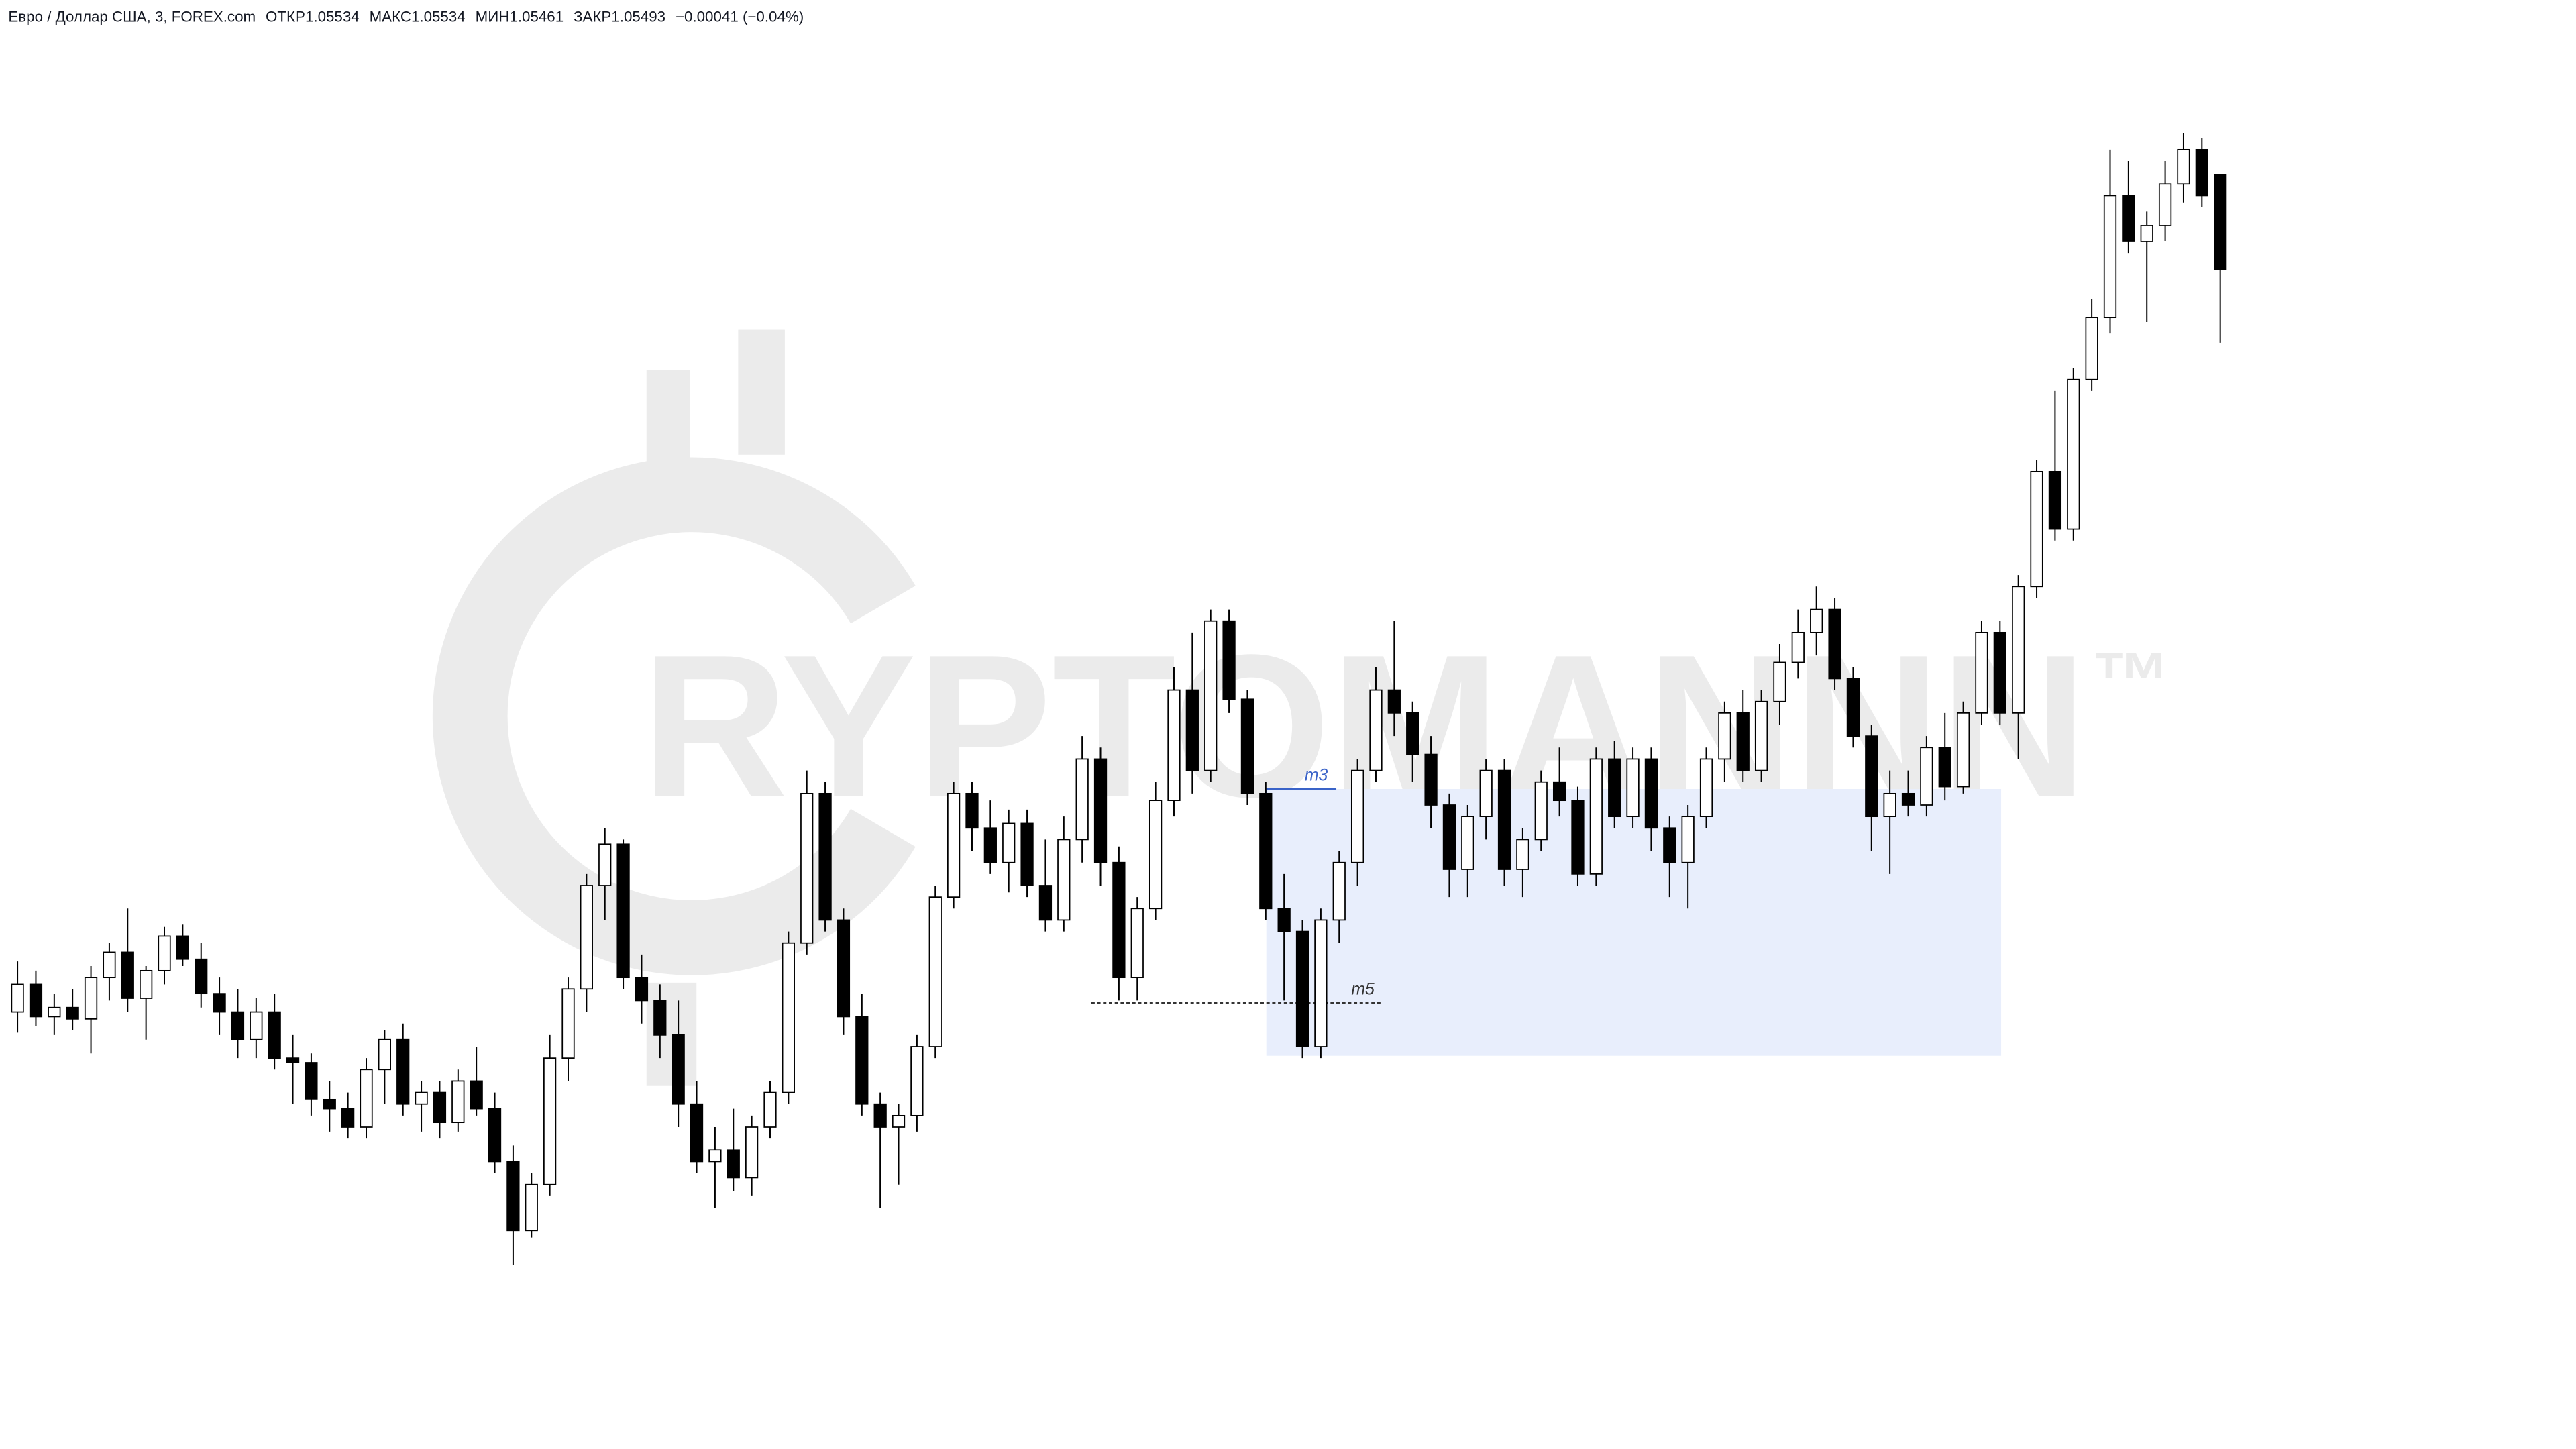 The width and height of the screenshot is (2576, 1449). What do you see at coordinates (1316, 776) in the screenshot?
I see `m3-label: m3` at bounding box center [1316, 776].